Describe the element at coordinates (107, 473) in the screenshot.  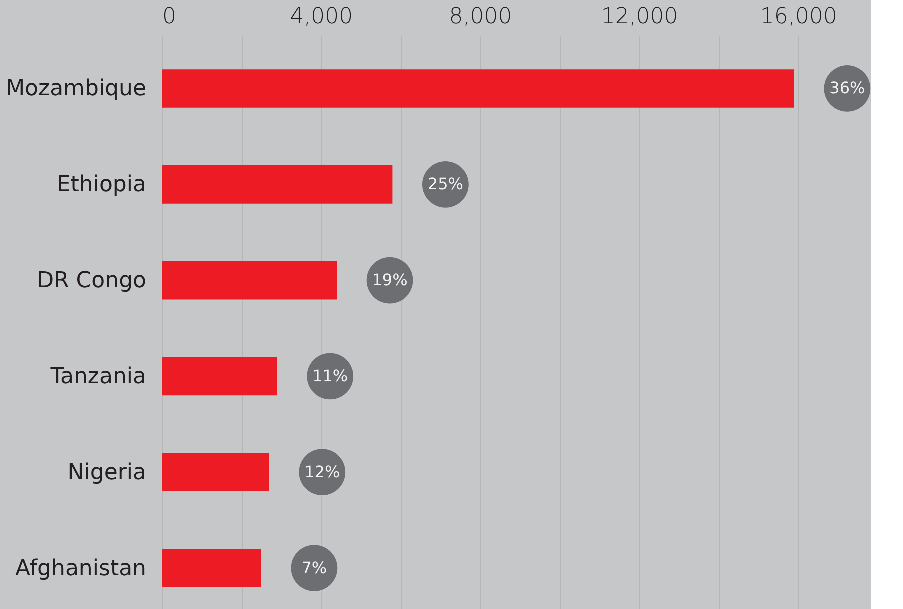
I see `y-tick-label: Nigeria` at that location.